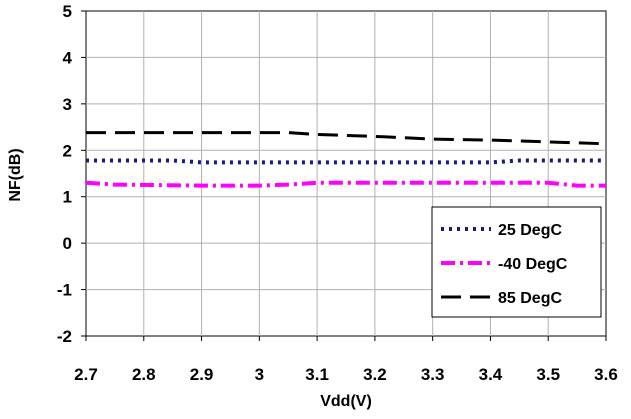 The image size is (631, 419). Describe the element at coordinates (548, 374) in the screenshot. I see `x-tick-label: 3.5` at that location.